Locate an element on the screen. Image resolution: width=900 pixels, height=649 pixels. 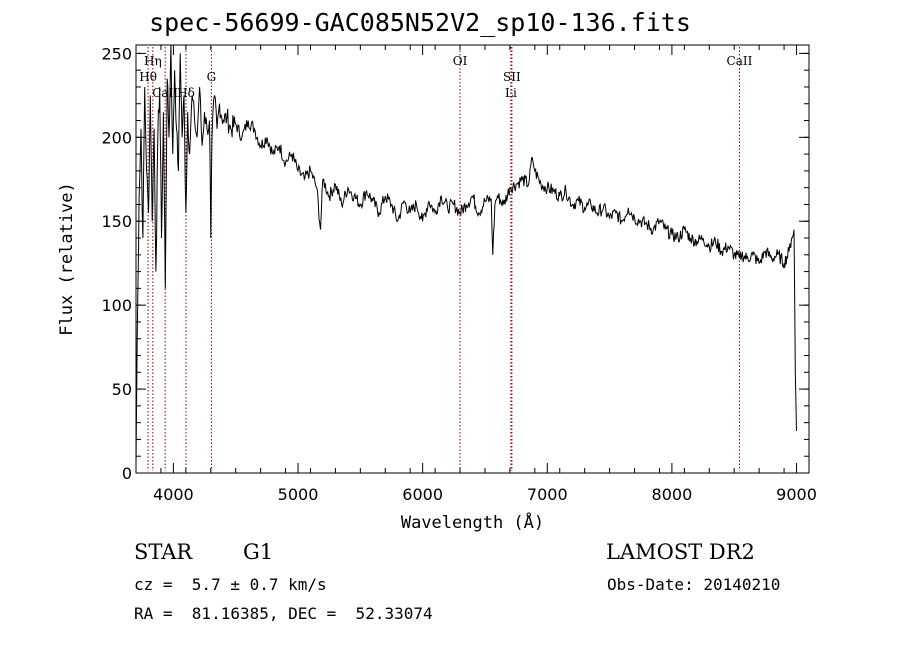
y-tick-label: 50 is located at coordinates (122, 389).